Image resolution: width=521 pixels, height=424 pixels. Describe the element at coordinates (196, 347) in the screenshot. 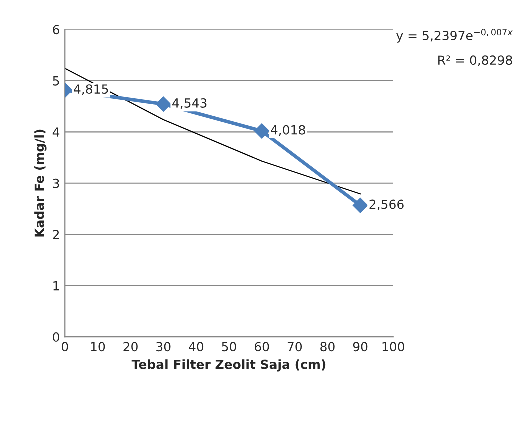

I see `x-tick-label: 40` at that location.